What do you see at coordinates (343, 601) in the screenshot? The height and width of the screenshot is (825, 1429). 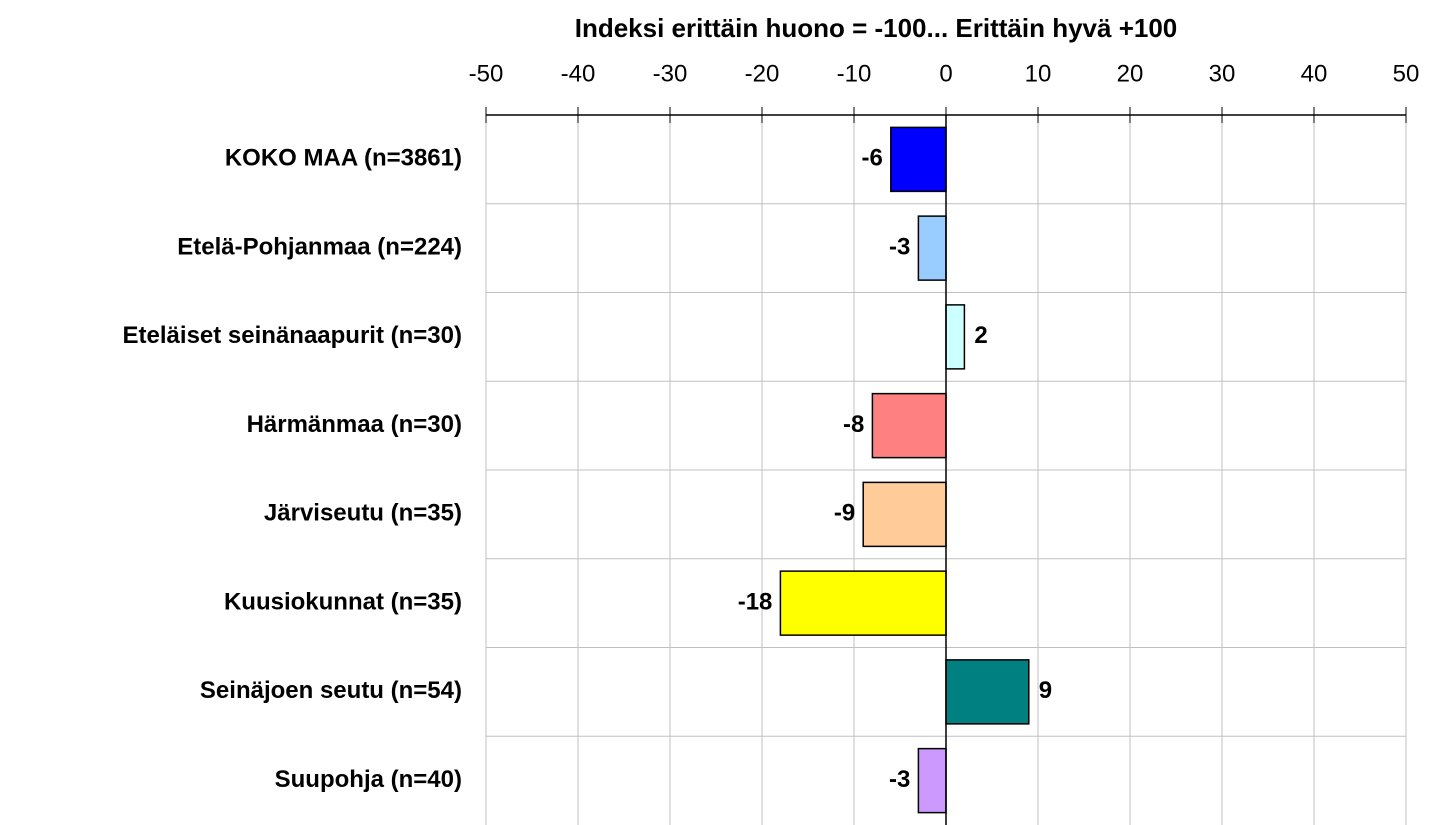 I see `y-tick-label: Kuusiokunnat (n=35)` at bounding box center [343, 601].